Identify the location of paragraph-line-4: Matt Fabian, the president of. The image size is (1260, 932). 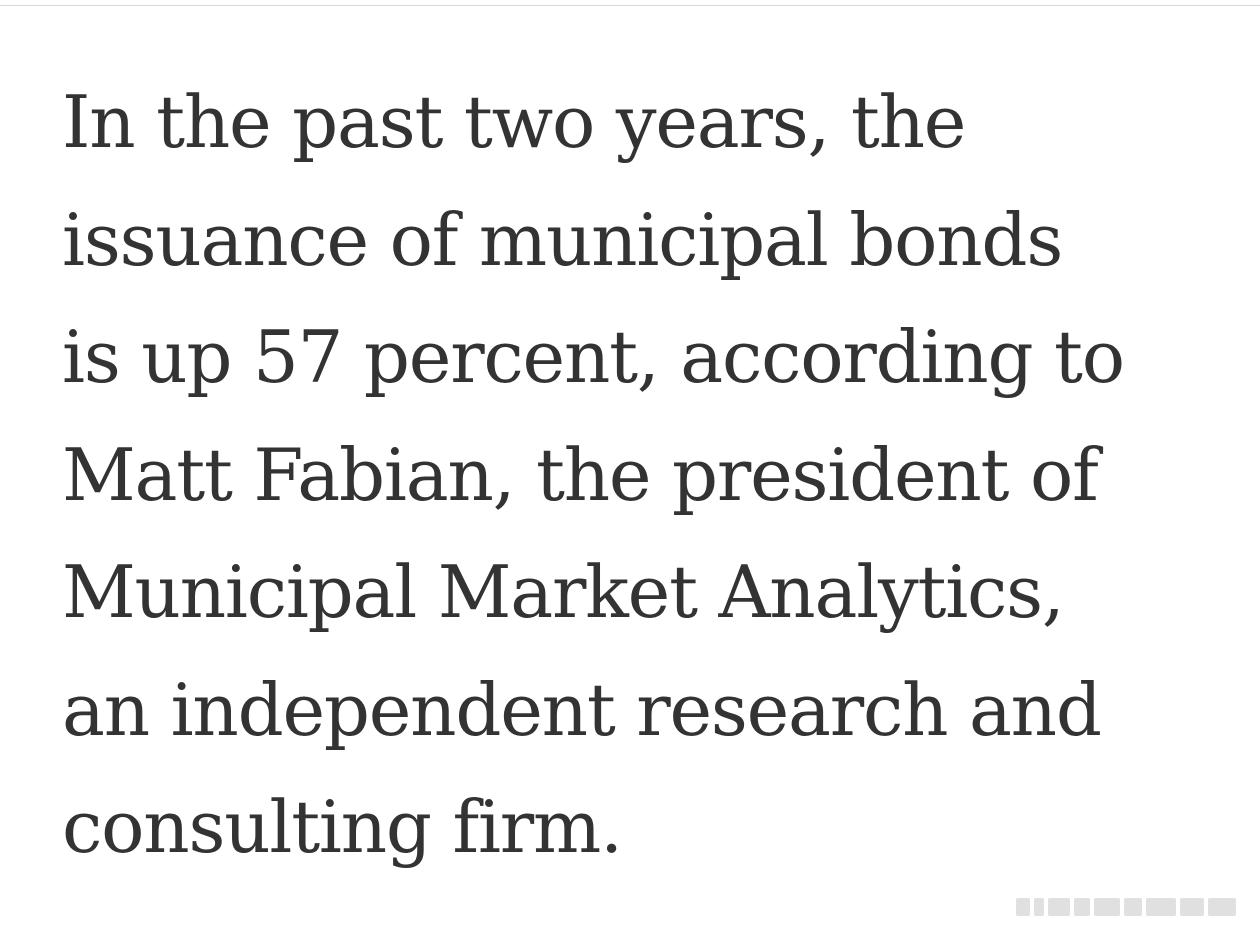
(580, 474).